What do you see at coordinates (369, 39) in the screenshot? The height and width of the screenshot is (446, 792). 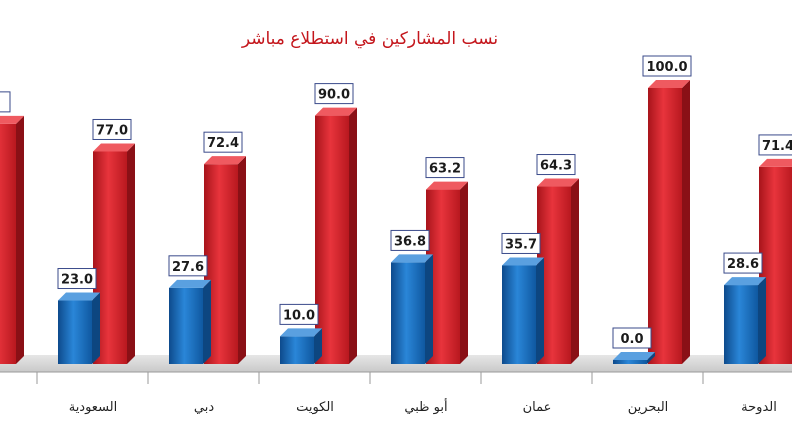 I see `chart-title: نسب المشاركين في استطلاع مباشر` at bounding box center [369, 39].